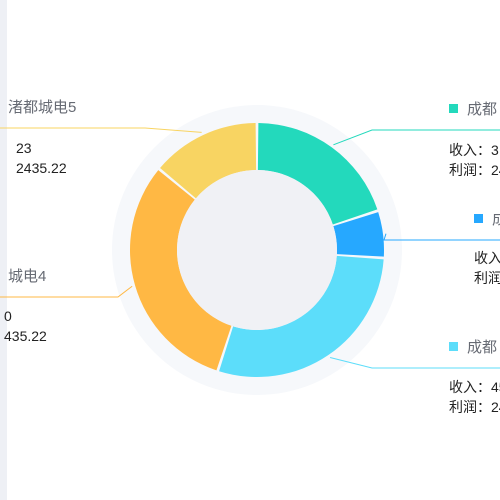  Describe the element at coordinates (474, 150) in the screenshot. I see `income-label: 收入：3` at that location.